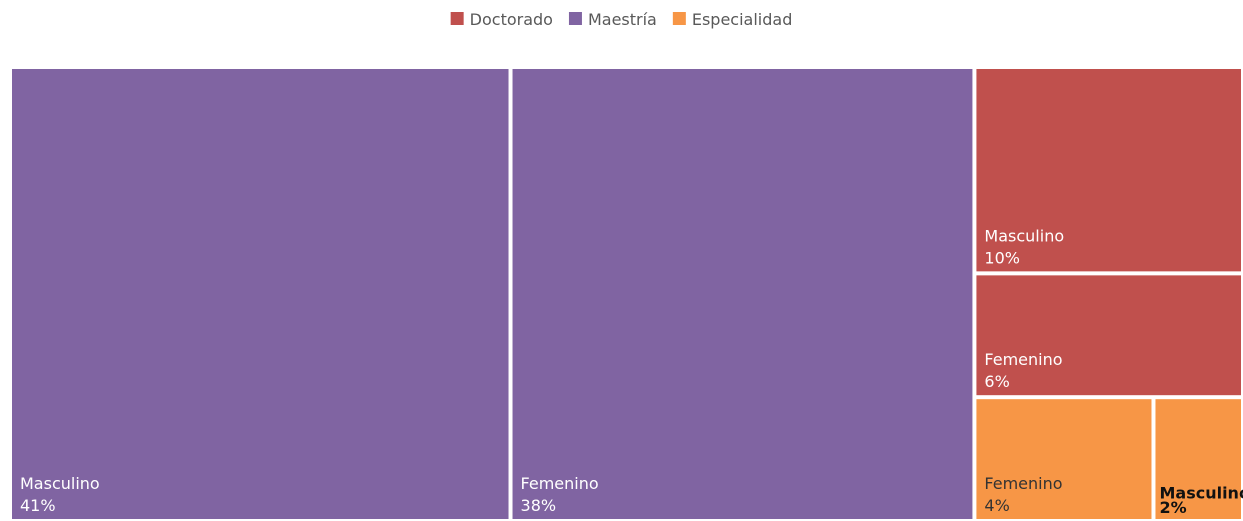  What do you see at coordinates (1172, 507) in the screenshot?
I see `tile-value: 2%` at bounding box center [1172, 507].